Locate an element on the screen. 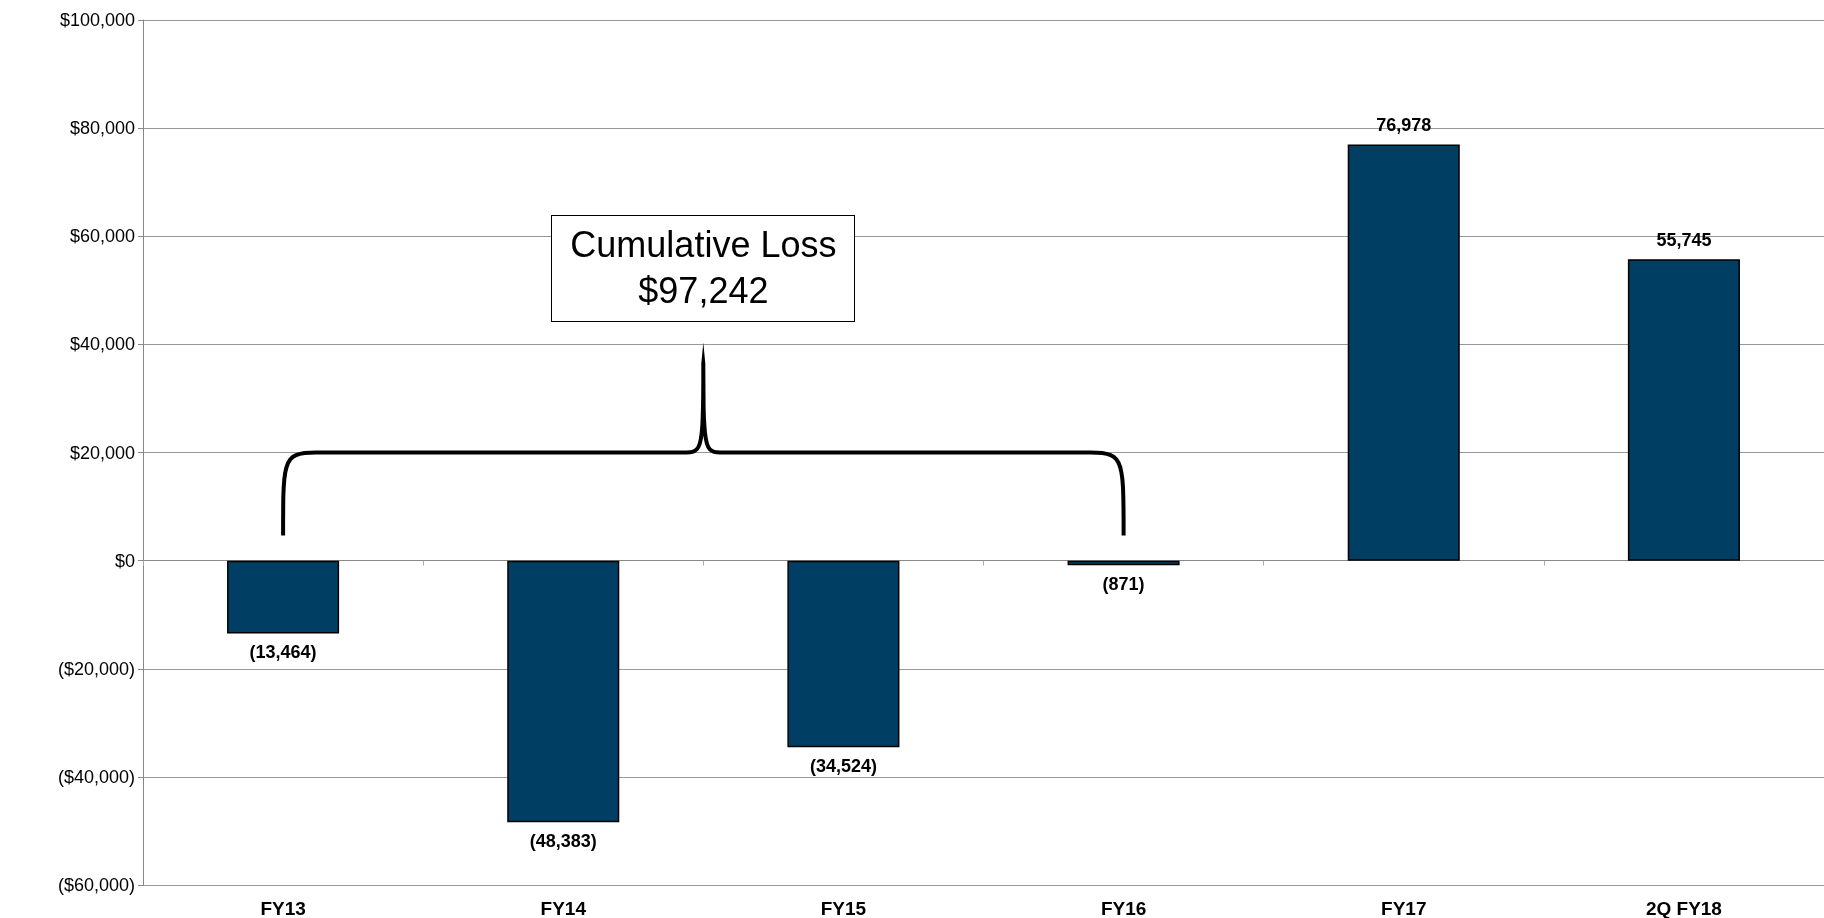 This screenshot has width=1824, height=918. y-tick-label: $0 is located at coordinates (124, 560).